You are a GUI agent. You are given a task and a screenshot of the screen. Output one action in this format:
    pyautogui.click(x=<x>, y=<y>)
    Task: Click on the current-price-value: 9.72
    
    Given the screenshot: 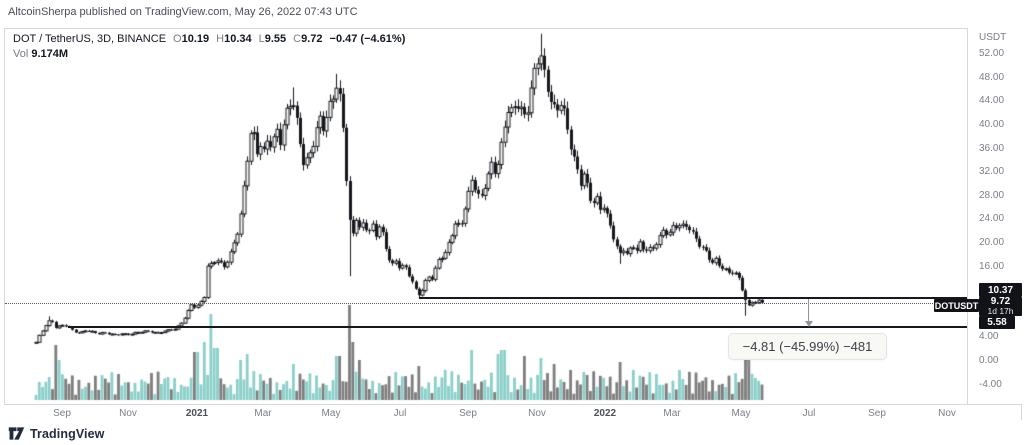 What is the action you would take?
    pyautogui.click(x=1000, y=301)
    